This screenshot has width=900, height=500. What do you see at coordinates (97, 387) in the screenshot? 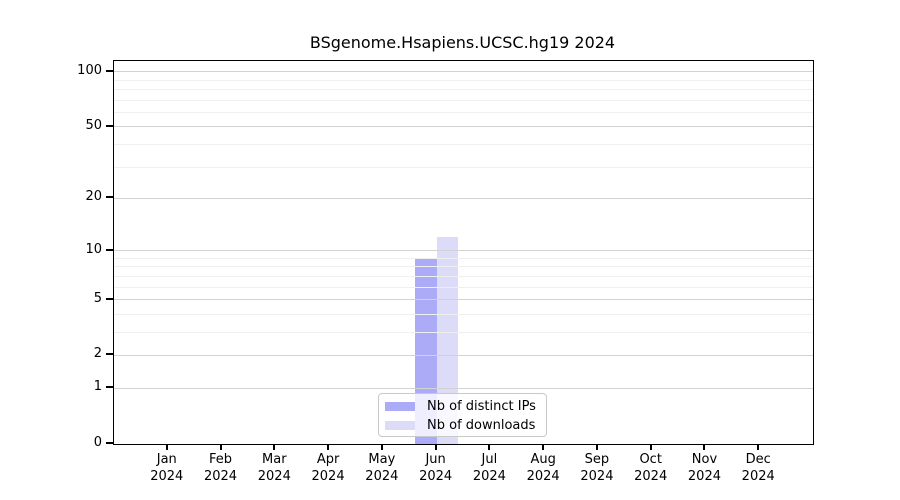
I see `y-tick-label: 1` at bounding box center [97, 387].